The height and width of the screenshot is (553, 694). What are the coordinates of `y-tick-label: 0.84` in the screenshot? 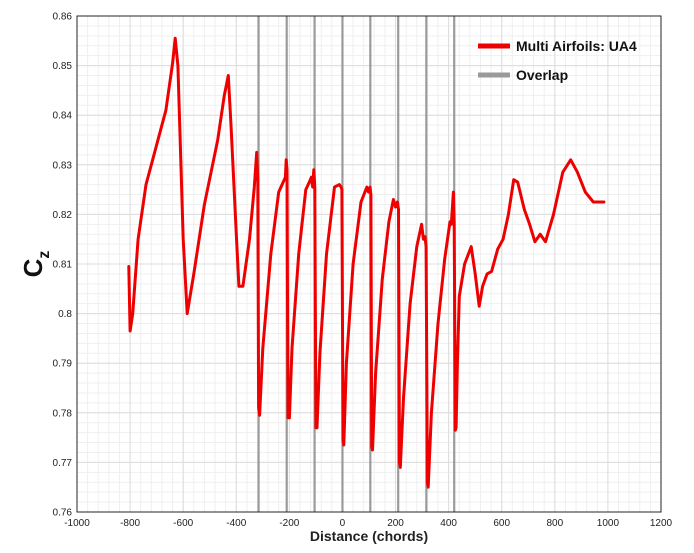 It's located at (63, 116).